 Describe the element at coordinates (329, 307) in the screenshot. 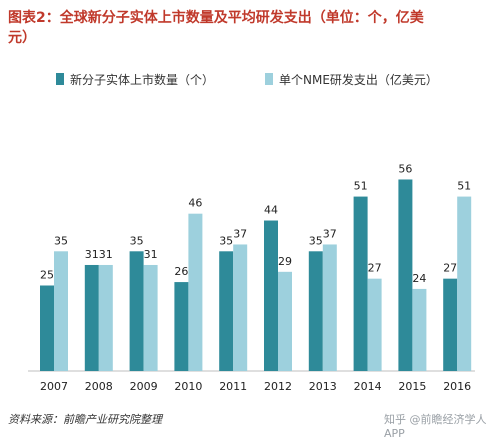

I see `bar-series-2-2013` at that location.